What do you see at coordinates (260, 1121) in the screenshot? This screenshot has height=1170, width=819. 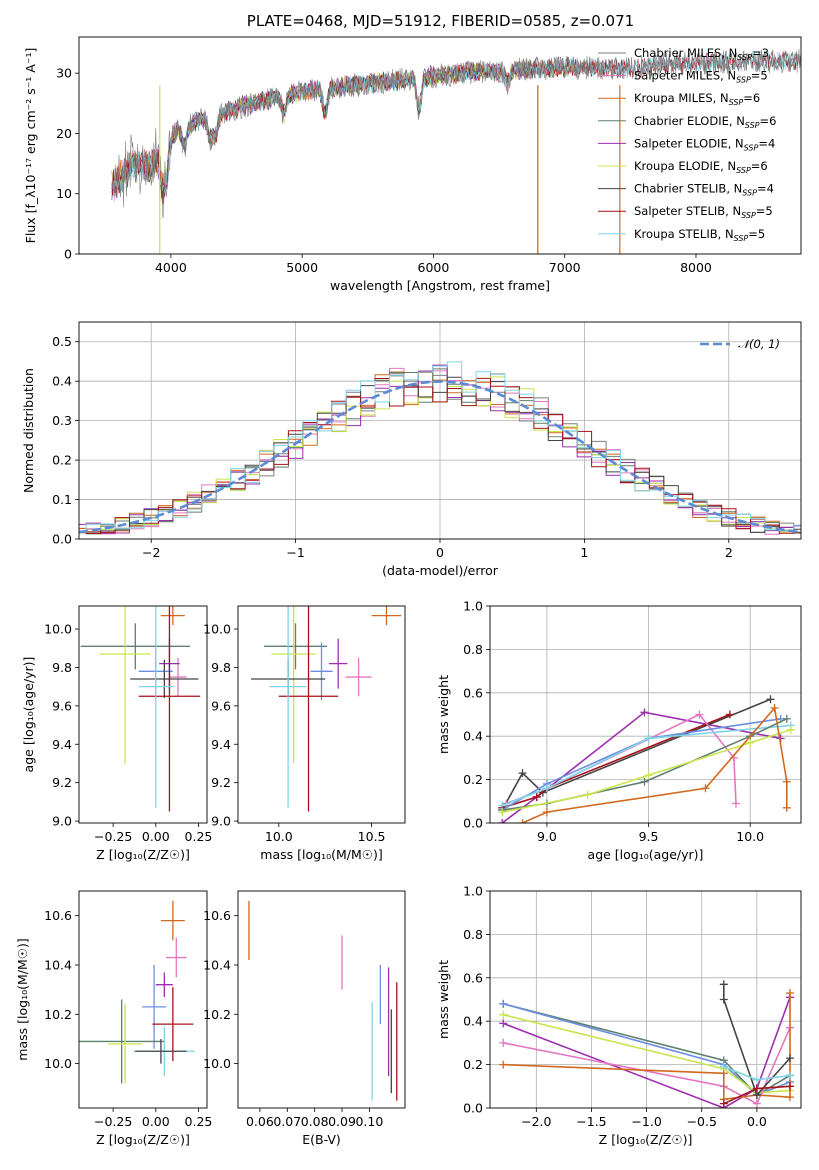 I see `mass_vs_ebv-xtick-label: 0.06` at bounding box center [260, 1121].